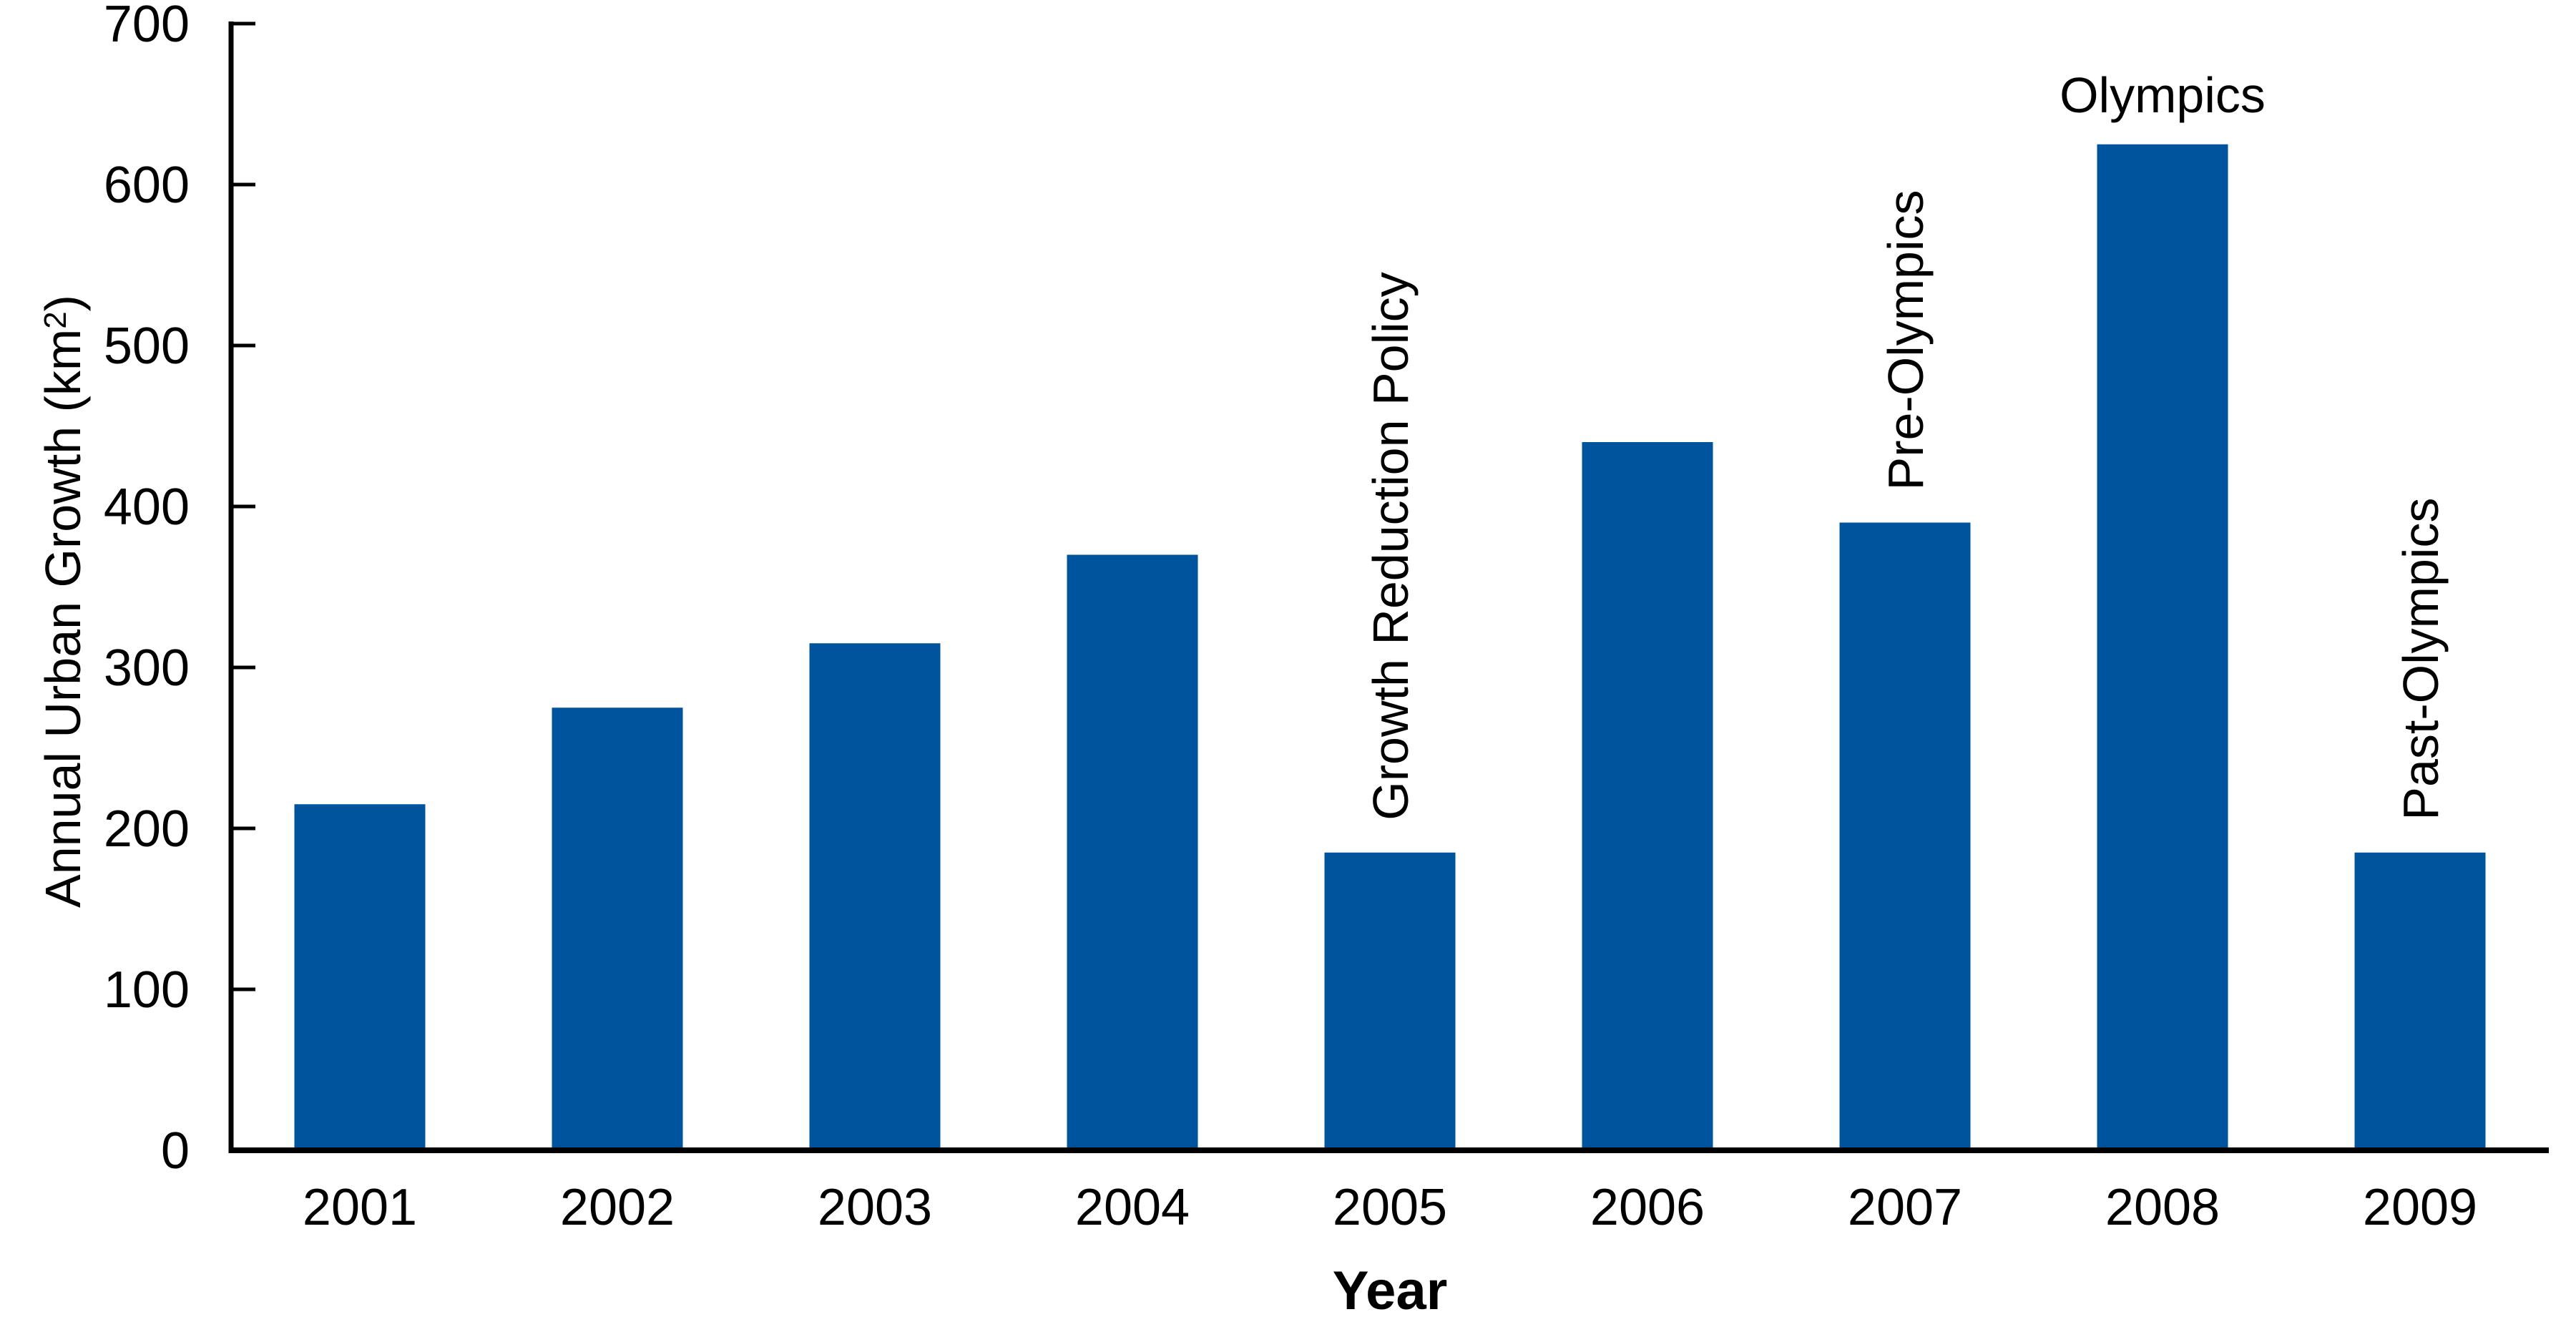 The image size is (2576, 1327). I want to click on y-tick-label-0: 0, so click(175, 1151).